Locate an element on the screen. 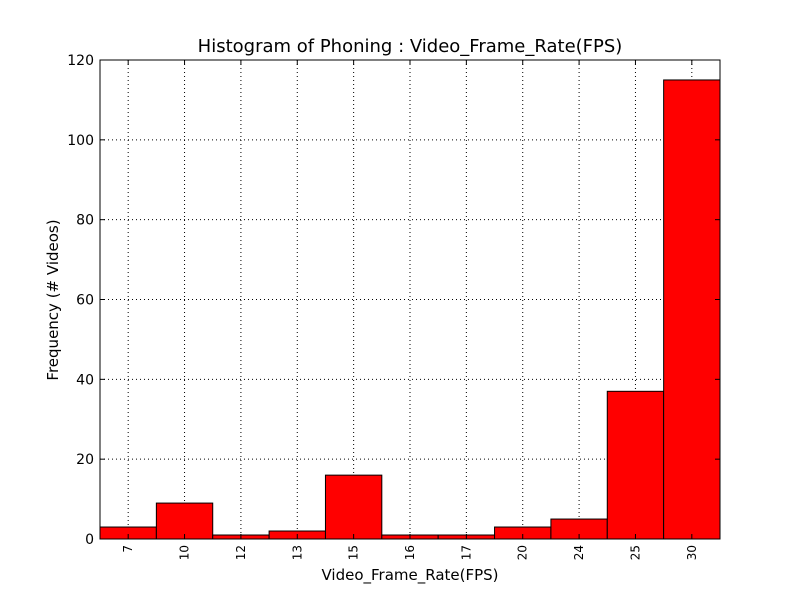 Image resolution: width=800 pixels, height=600 pixels. y-tick-label: 40 is located at coordinates (85, 380).